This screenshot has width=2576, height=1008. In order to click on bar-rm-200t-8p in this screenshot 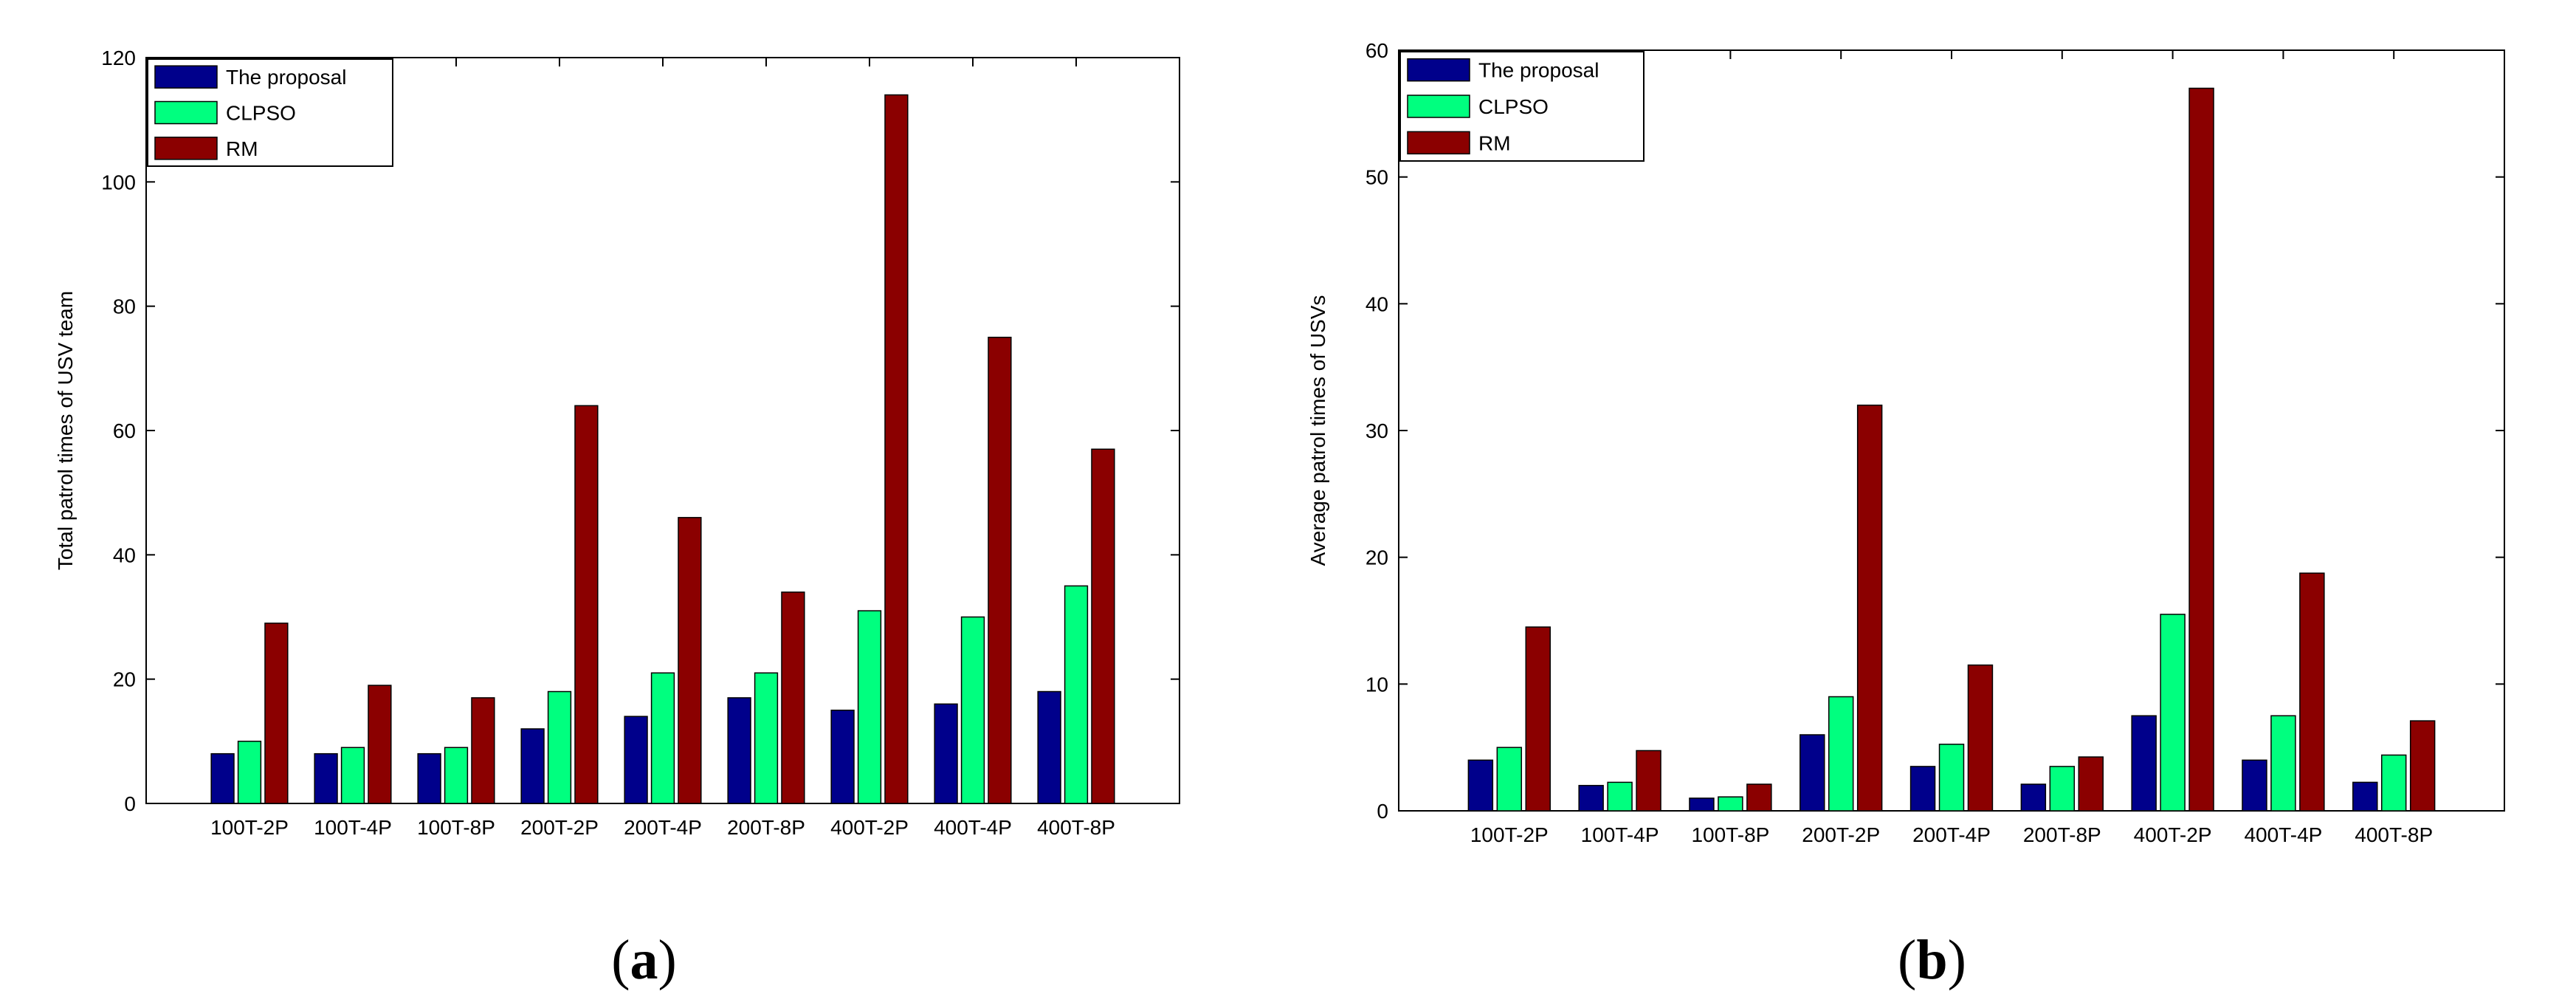, I will do `click(793, 698)`.